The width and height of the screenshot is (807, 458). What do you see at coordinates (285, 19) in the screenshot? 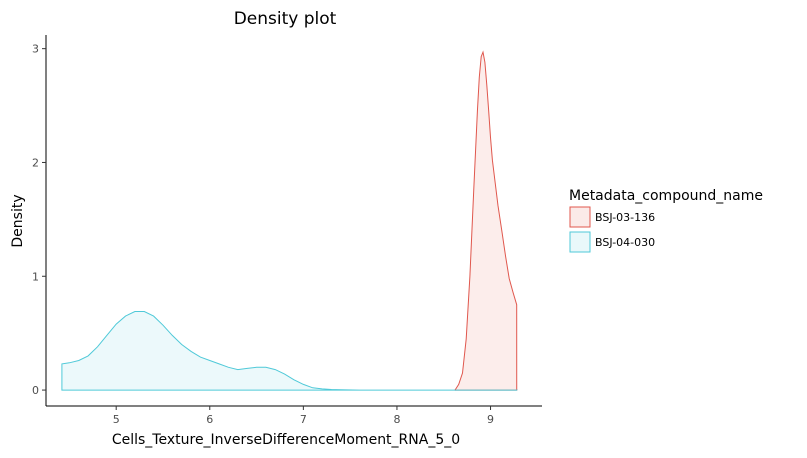
I see `chart-title: Density plot` at bounding box center [285, 19].